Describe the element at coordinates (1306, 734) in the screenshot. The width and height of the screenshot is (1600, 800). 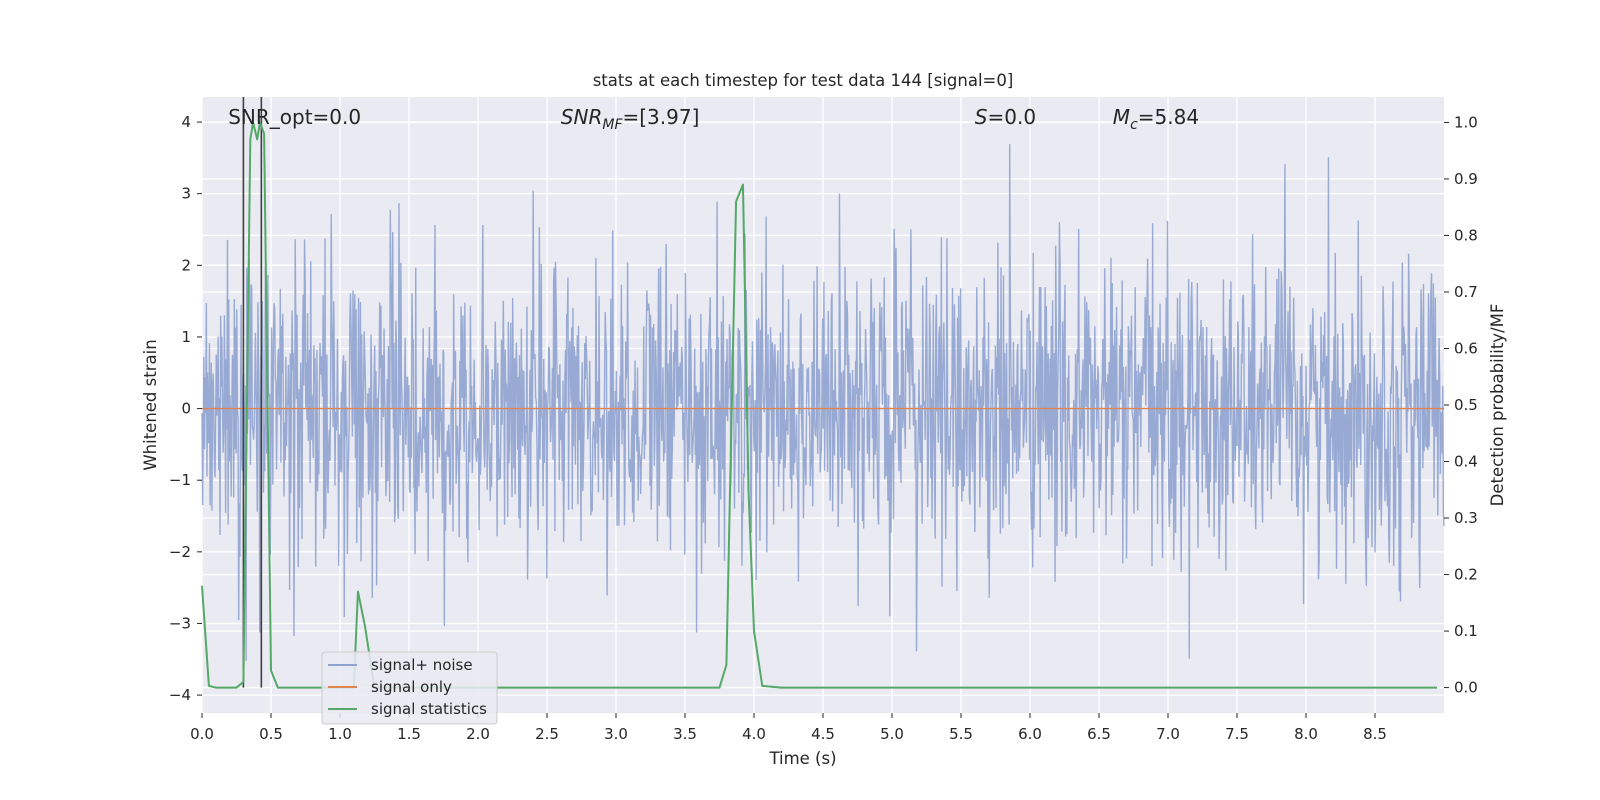
I see `x-tick-label: 8.0` at that location.